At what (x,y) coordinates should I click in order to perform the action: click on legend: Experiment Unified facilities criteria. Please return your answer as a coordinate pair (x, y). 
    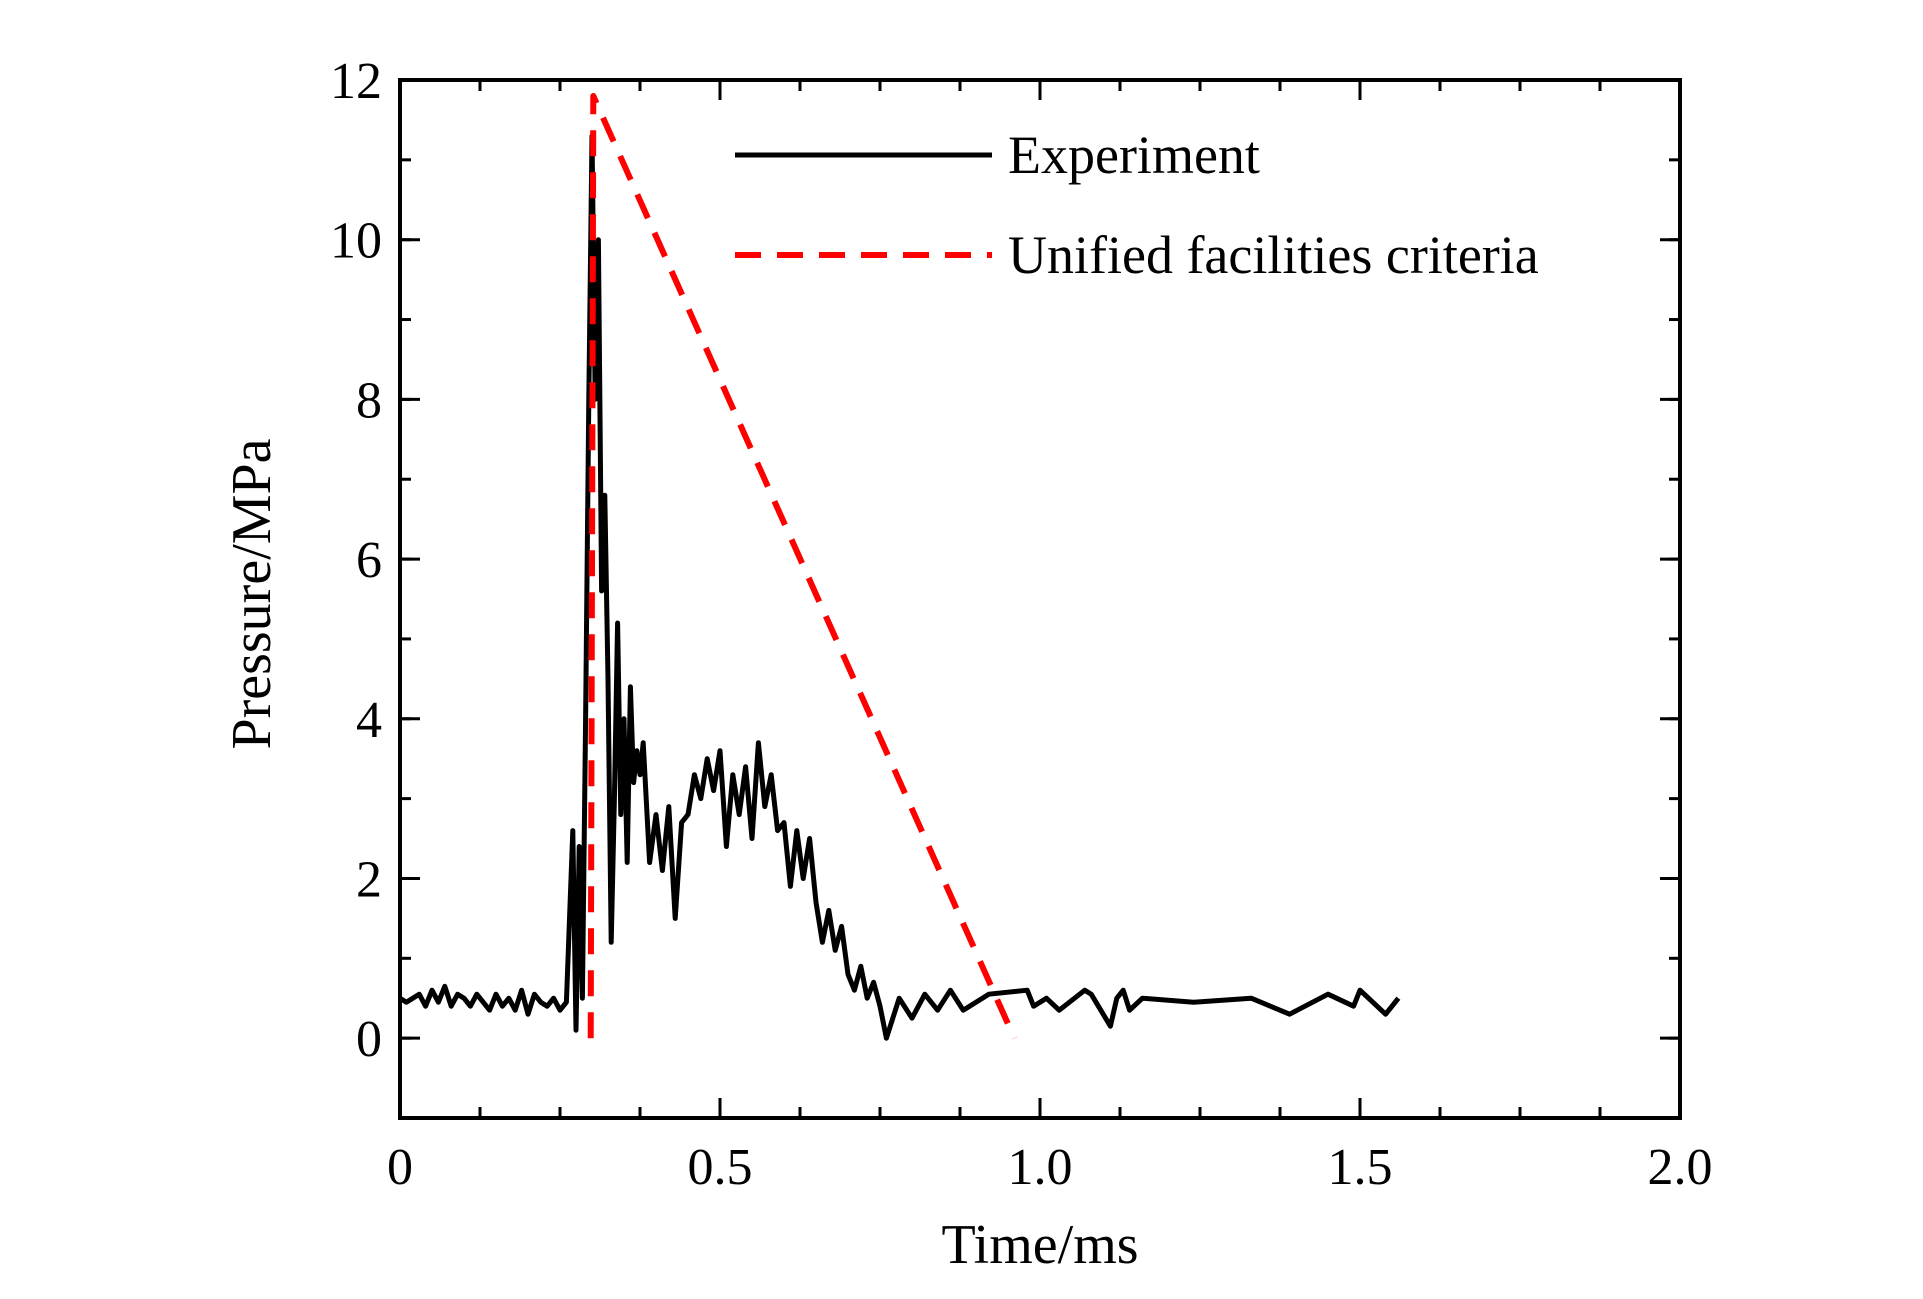
    Looking at the image, I should click on (1137, 205).